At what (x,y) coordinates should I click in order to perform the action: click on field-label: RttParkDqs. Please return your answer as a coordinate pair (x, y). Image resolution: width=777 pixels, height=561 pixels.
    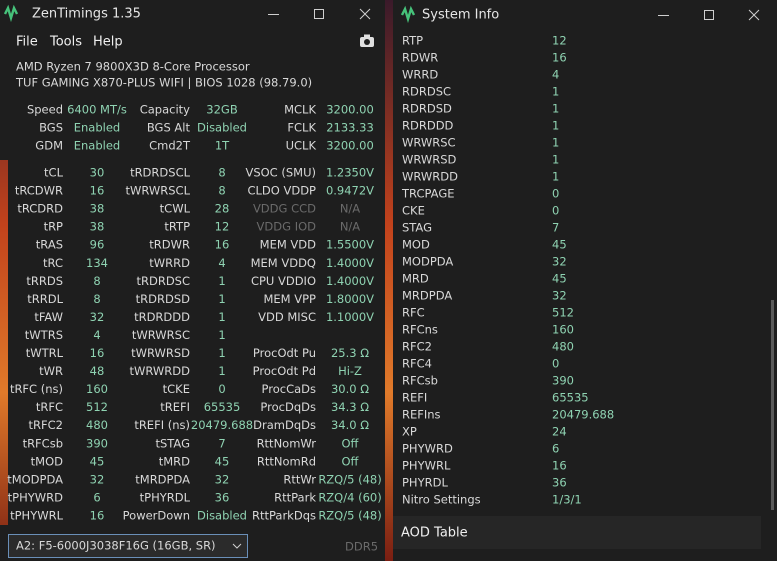
    Looking at the image, I should click on (284, 515).